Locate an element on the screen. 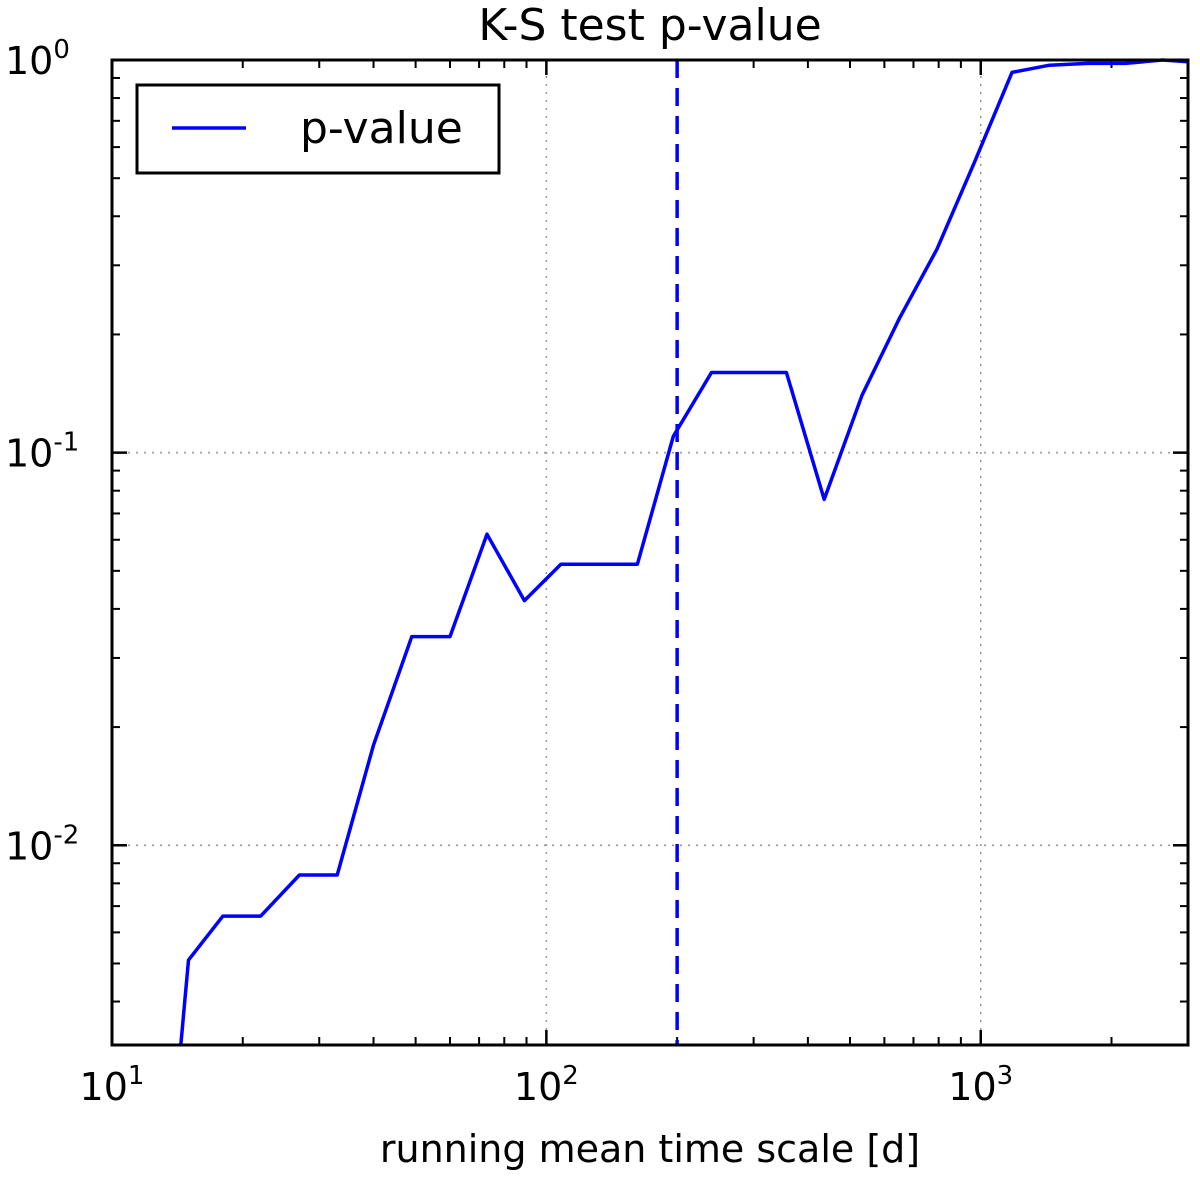 This screenshot has width=1200, height=1180. y-tick-label-exp-1: -1 is located at coordinates (66, 443).